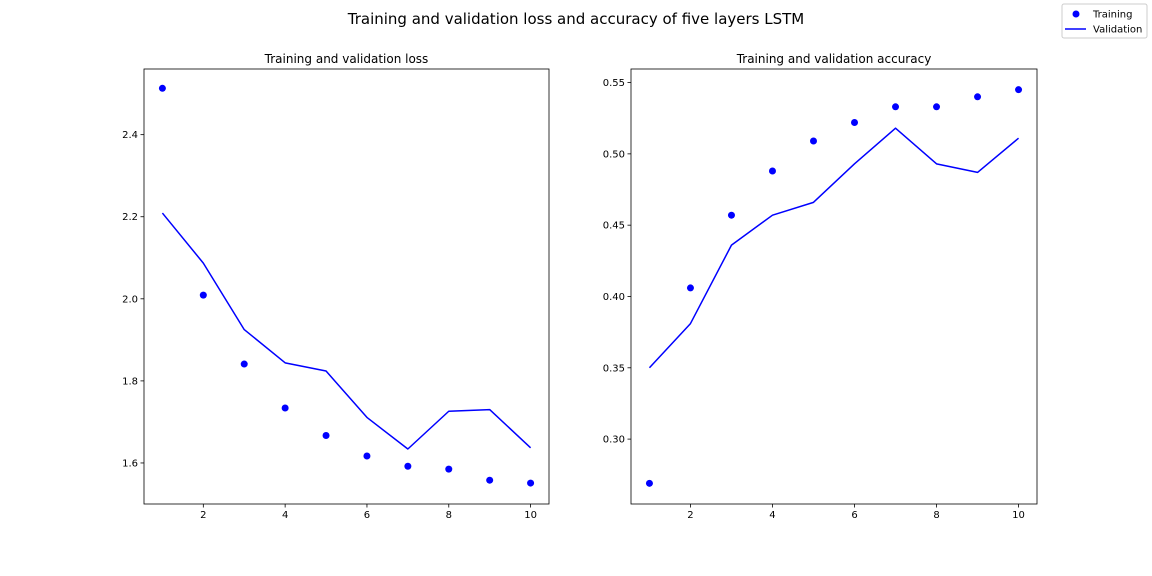  What do you see at coordinates (614, 83) in the screenshot?
I see `accuracy-y-tick-label: 0.55` at bounding box center [614, 83].